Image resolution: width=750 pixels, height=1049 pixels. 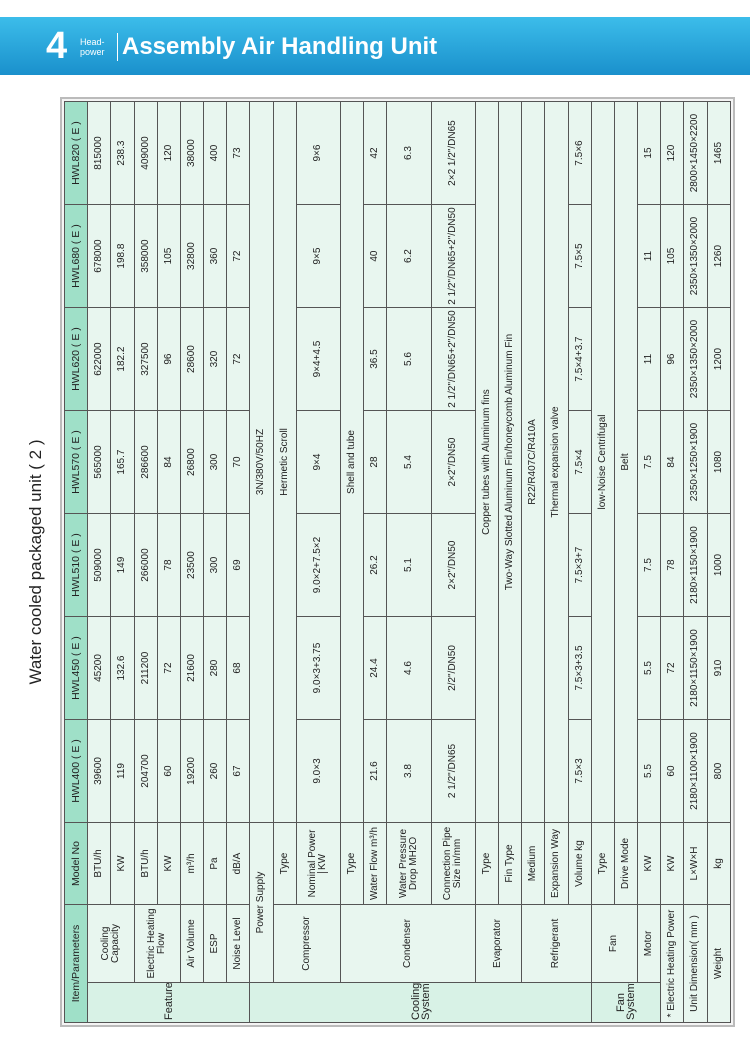 What do you see at coordinates (672, 256) in the screenshot?
I see `value: 105` at bounding box center [672, 256].